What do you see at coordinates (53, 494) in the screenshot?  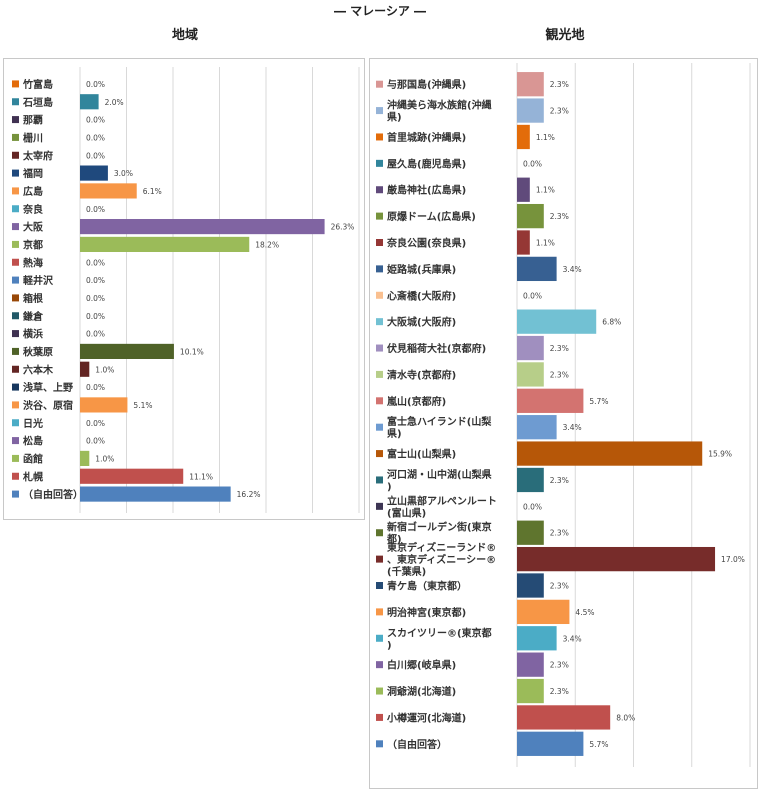 I see `legend-label: （自由回答）` at bounding box center [53, 494].